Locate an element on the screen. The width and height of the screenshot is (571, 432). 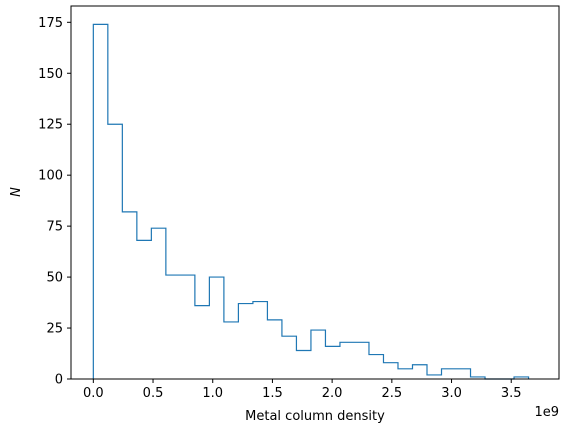
x-tick-label: 1.0 is located at coordinates (212, 393).